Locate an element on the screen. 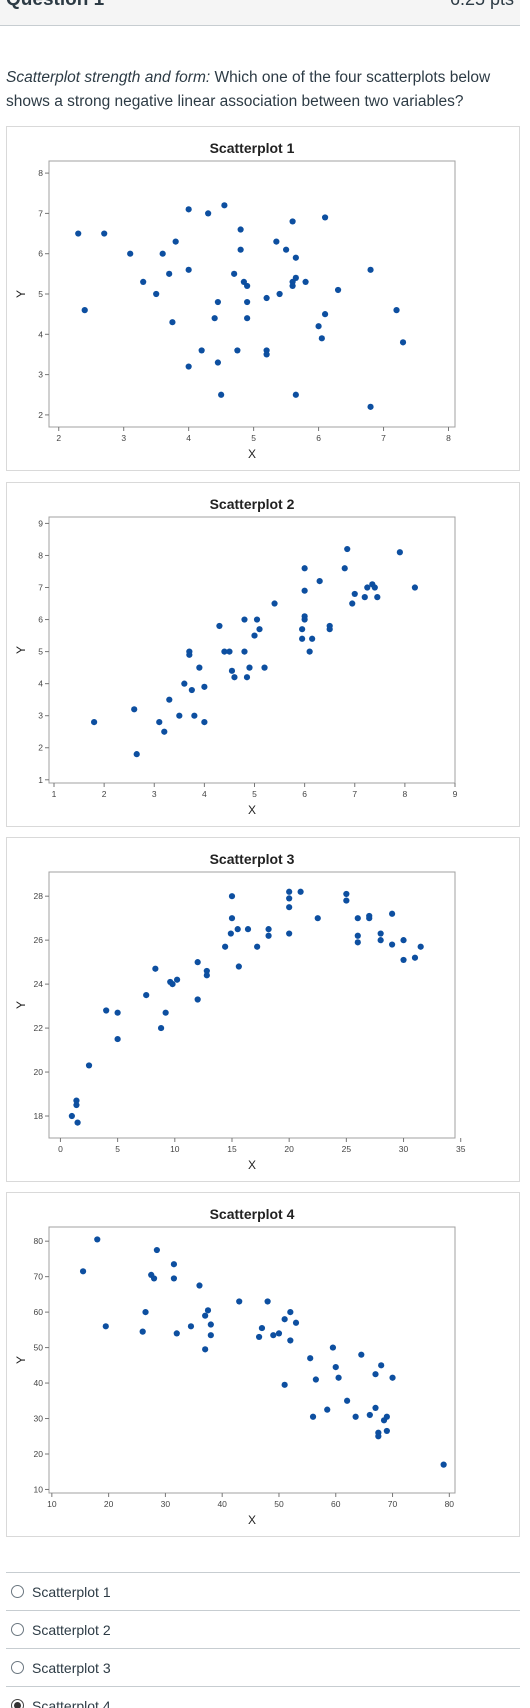 Image resolution: width=530 pixels, height=1708 pixels. y-tick-label: 80 is located at coordinates (39, 1241).